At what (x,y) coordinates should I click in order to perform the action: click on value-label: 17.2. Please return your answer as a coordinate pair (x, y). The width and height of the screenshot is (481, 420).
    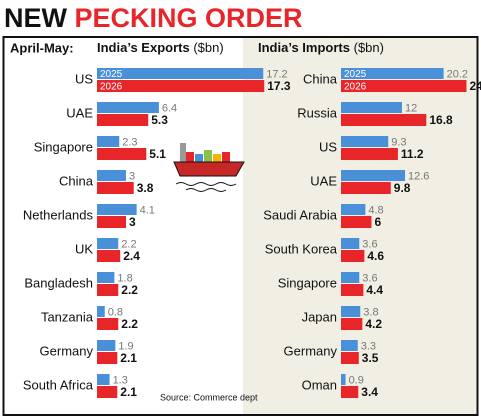
    Looking at the image, I should click on (276, 74).